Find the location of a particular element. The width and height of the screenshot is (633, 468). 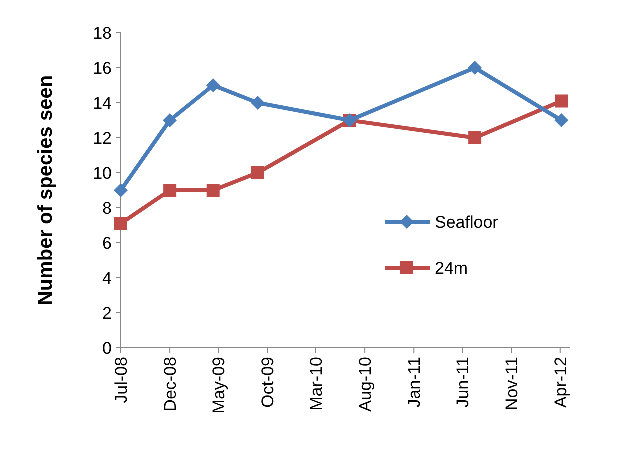

x-tick-label: Aug-10 is located at coordinates (366, 384).